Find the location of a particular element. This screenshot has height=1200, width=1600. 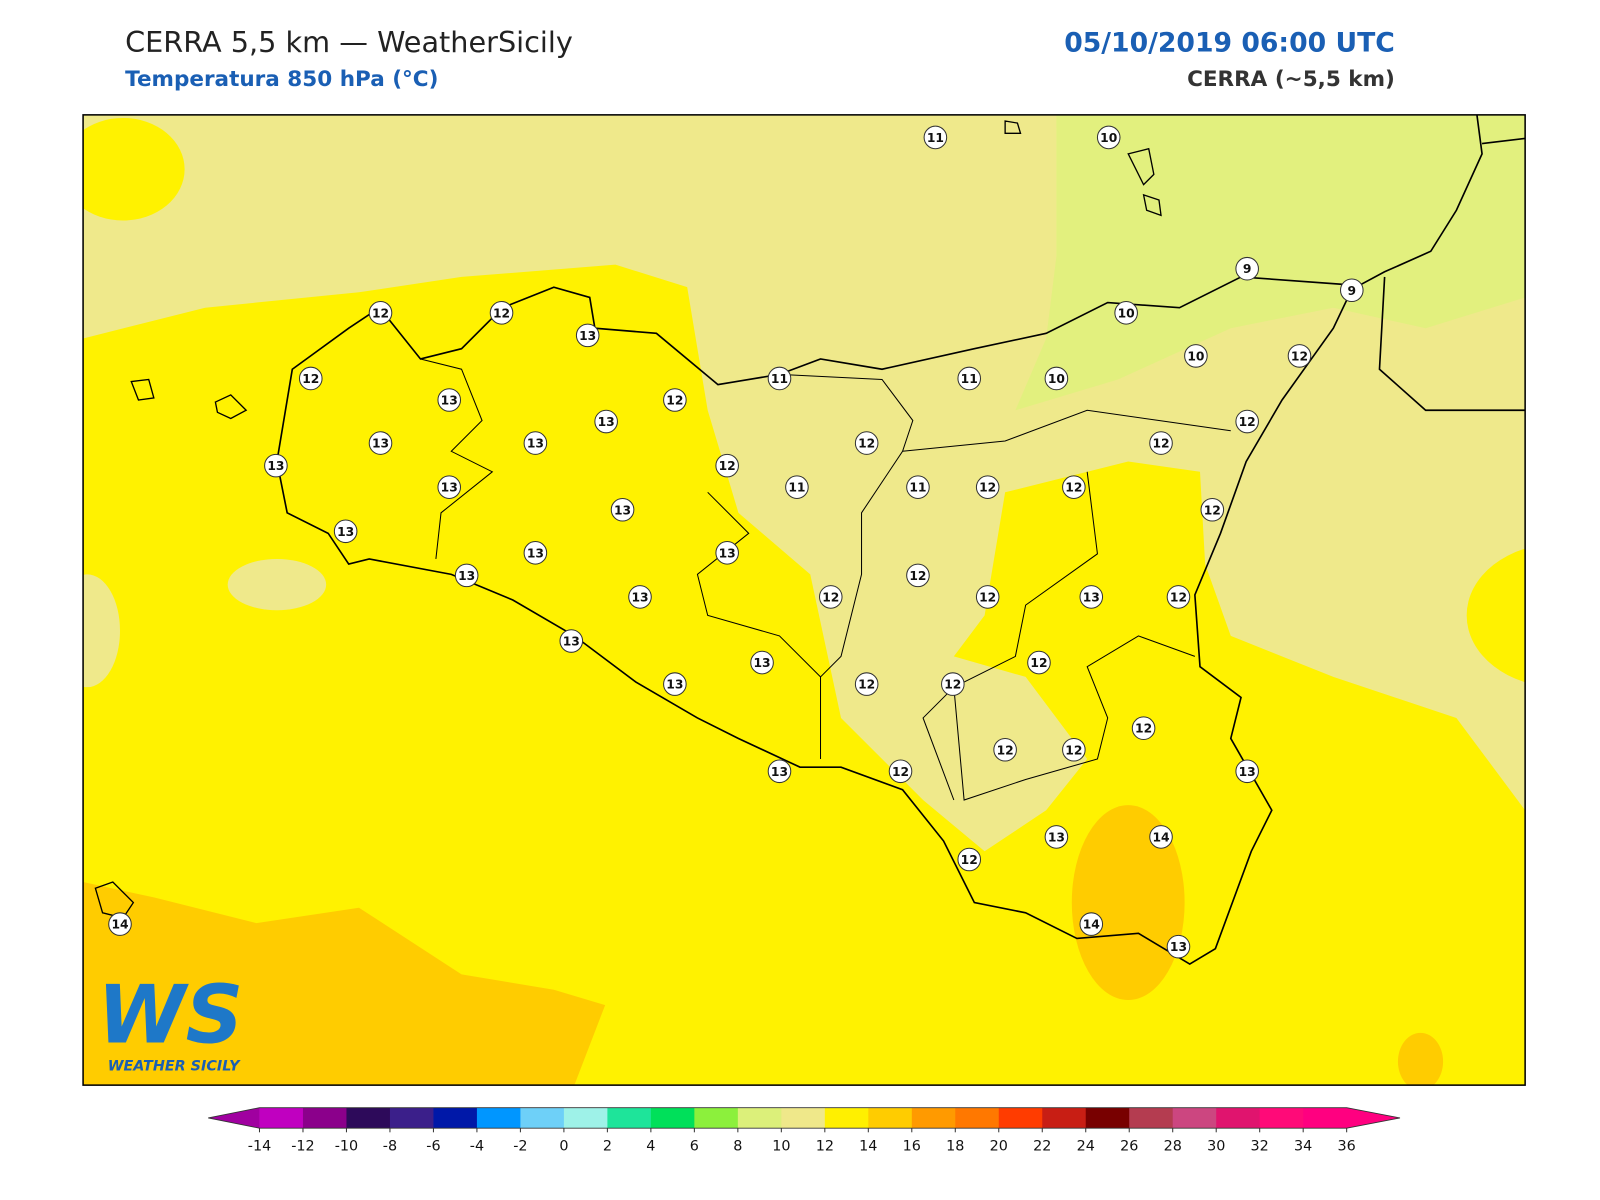

station-value: 9 is located at coordinates (1352, 291).